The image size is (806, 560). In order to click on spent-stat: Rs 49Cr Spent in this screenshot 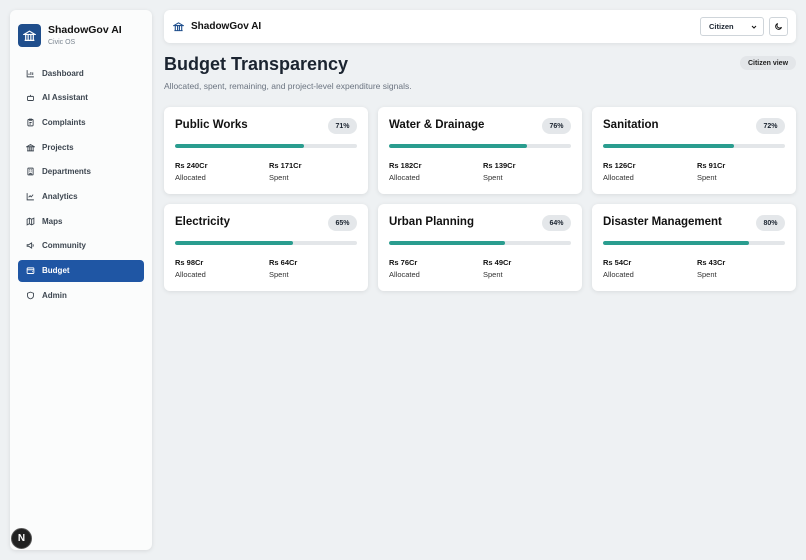, I will do `click(497, 268)`.